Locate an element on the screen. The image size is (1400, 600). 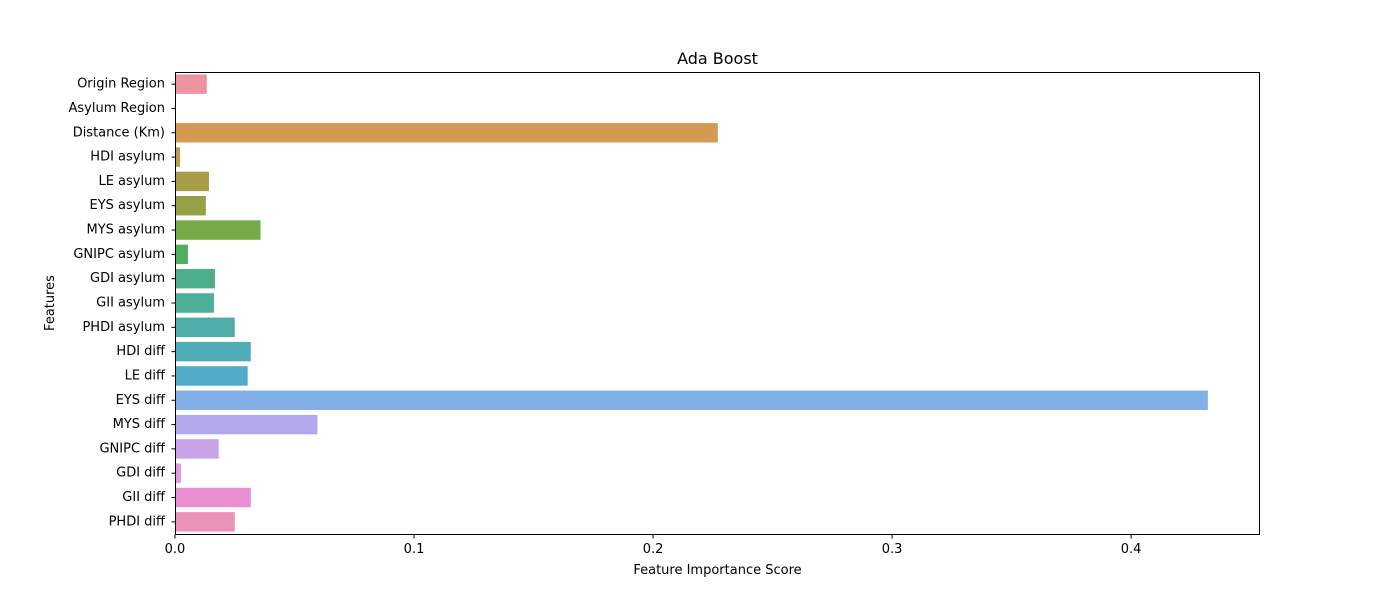
y-tick-label: Distance (Km) is located at coordinates (119, 132).